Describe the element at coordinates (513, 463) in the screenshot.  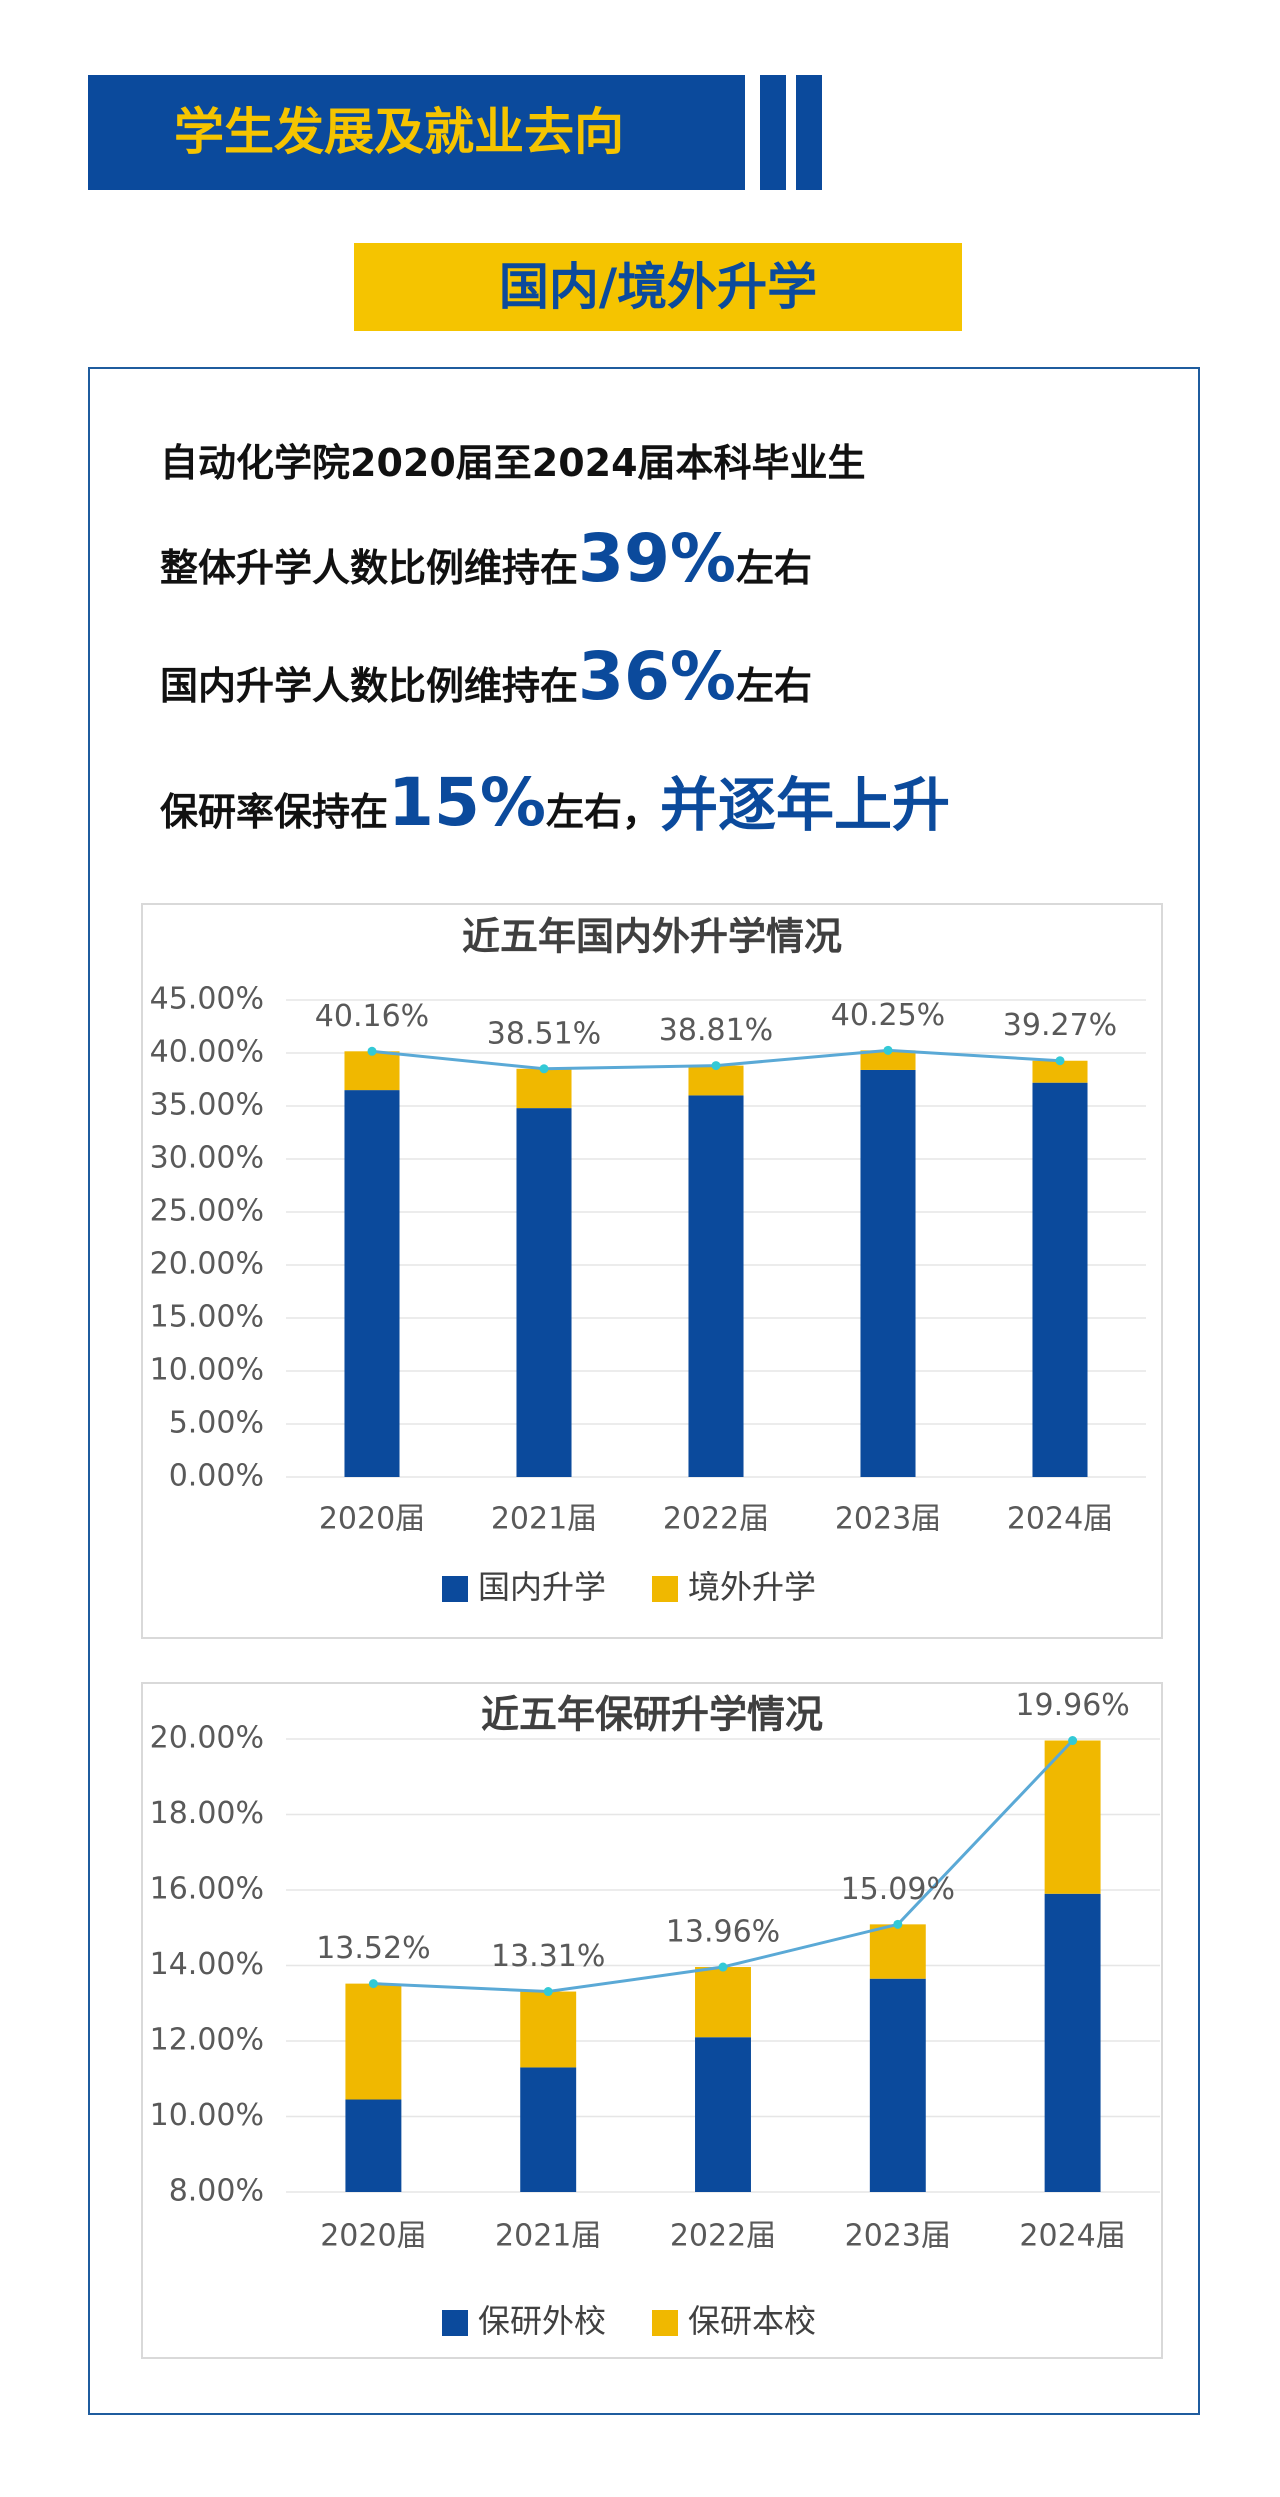
I see `summary-text: 自动化学院2020届至2024届本科毕业生` at that location.